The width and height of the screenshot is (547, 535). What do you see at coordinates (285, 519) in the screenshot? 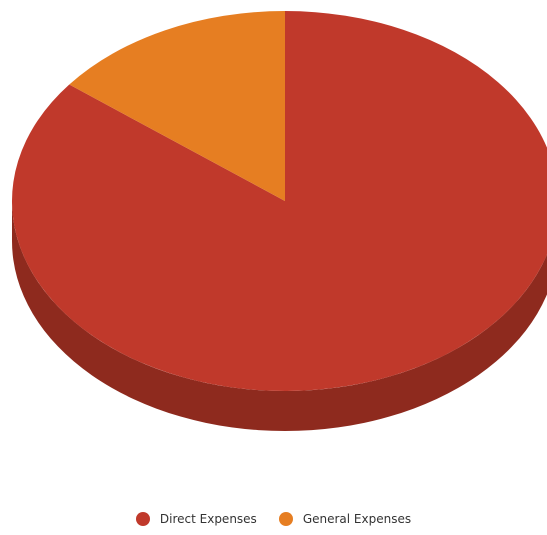
I see `legend-marker-general-expenses` at bounding box center [285, 519].